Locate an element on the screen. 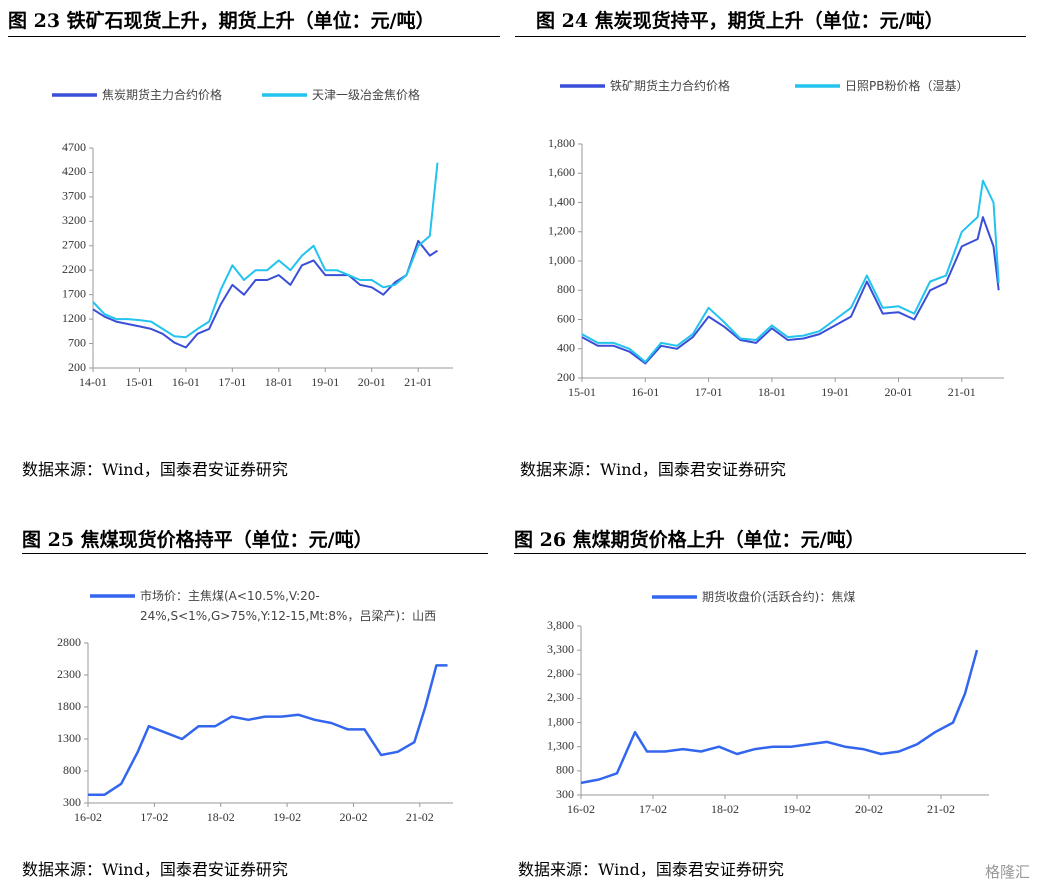 This screenshot has width=1042, height=888. y-tick-label: 4200 is located at coordinates (74, 171).